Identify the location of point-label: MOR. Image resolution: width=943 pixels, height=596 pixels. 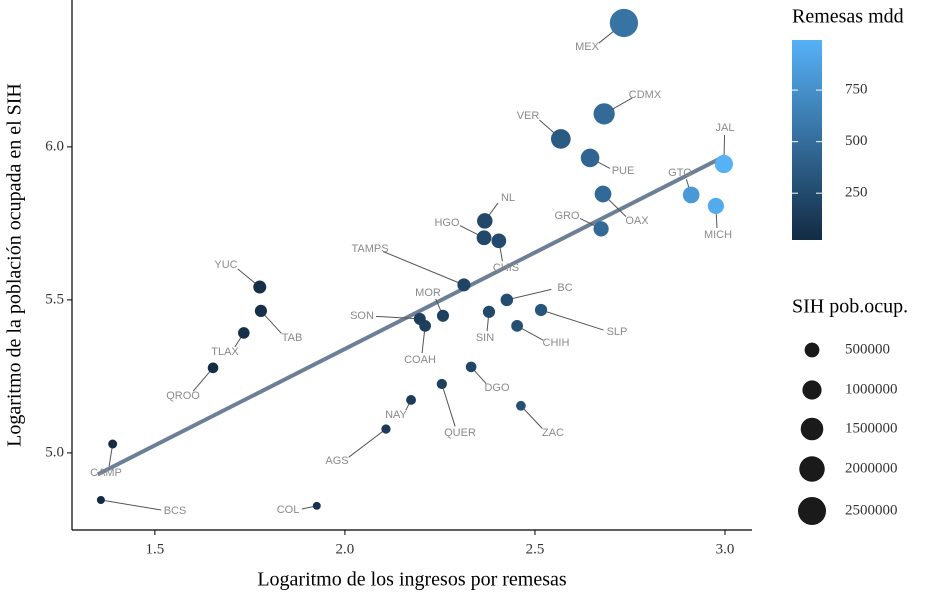
(428, 293).